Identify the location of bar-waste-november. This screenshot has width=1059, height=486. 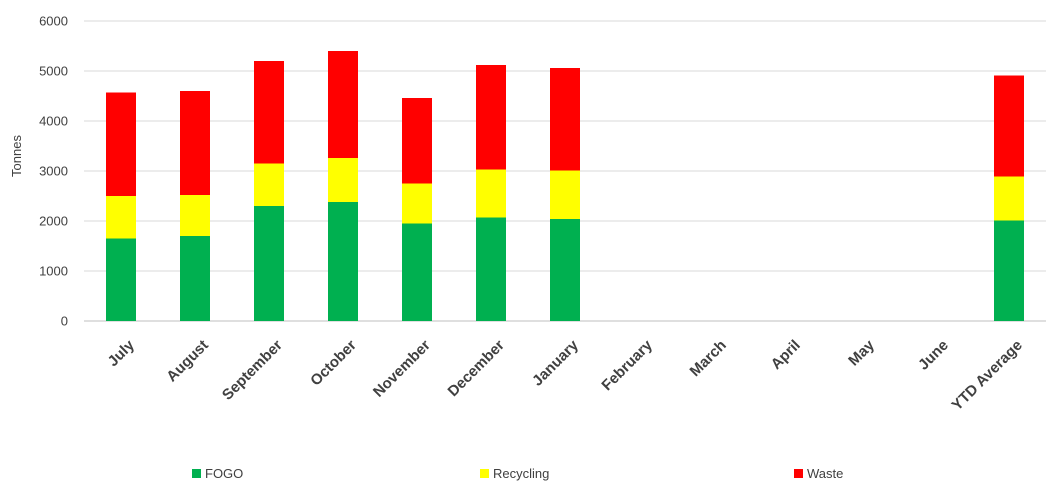
(417, 141).